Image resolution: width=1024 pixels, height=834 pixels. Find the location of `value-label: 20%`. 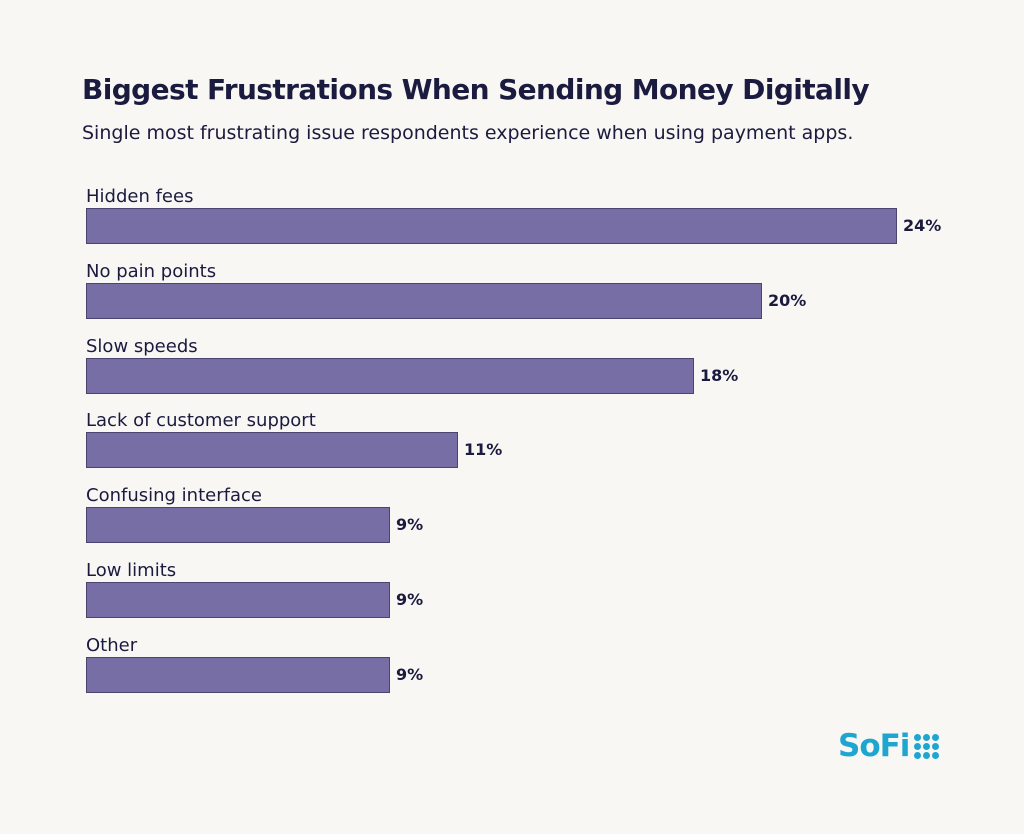

value-label: 20% is located at coordinates (787, 300).